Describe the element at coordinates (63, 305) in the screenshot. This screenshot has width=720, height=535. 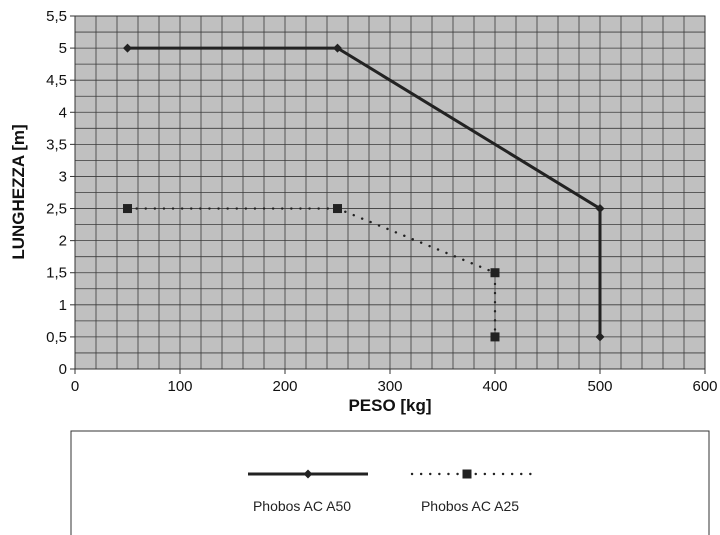
I see `y-tick-label: 1` at that location.